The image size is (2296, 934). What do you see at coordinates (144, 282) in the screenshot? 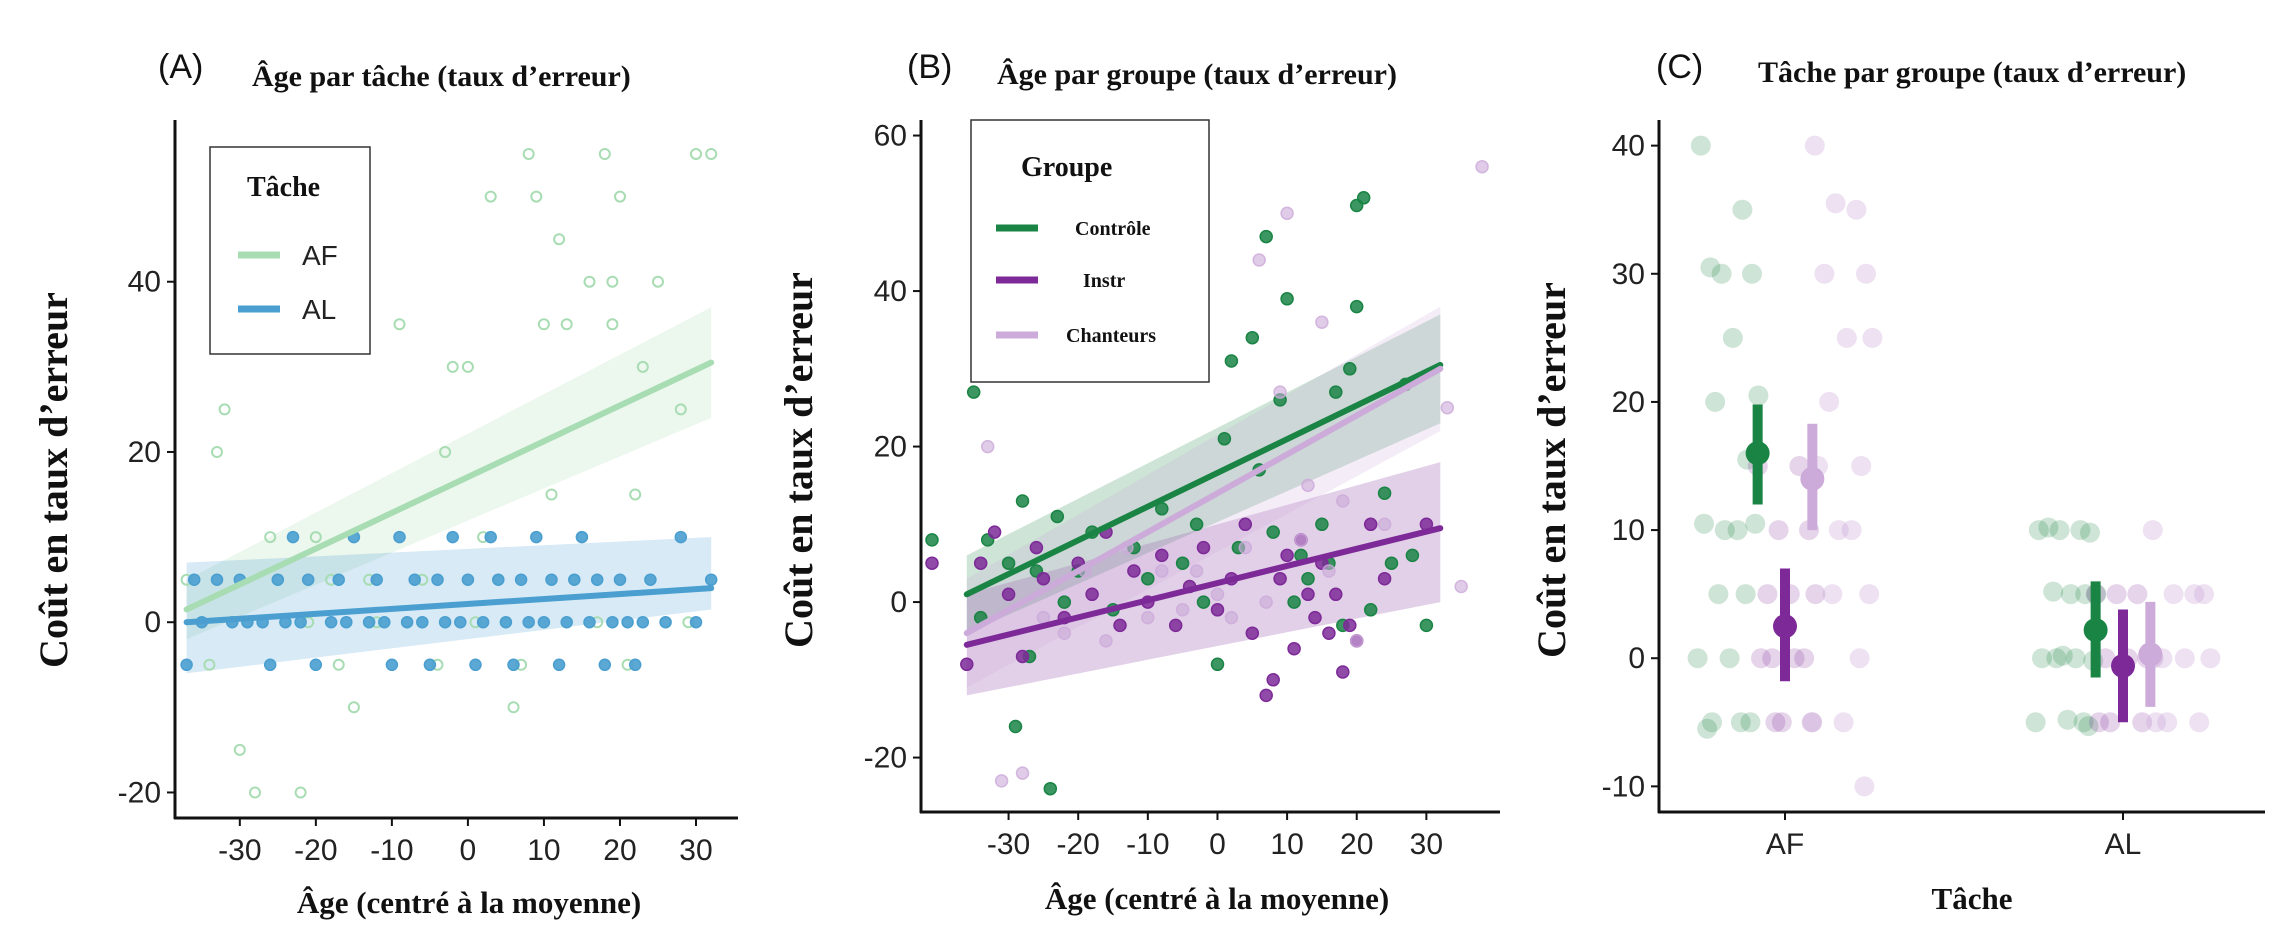
I see `y-tick-label-a: 40` at bounding box center [144, 282].